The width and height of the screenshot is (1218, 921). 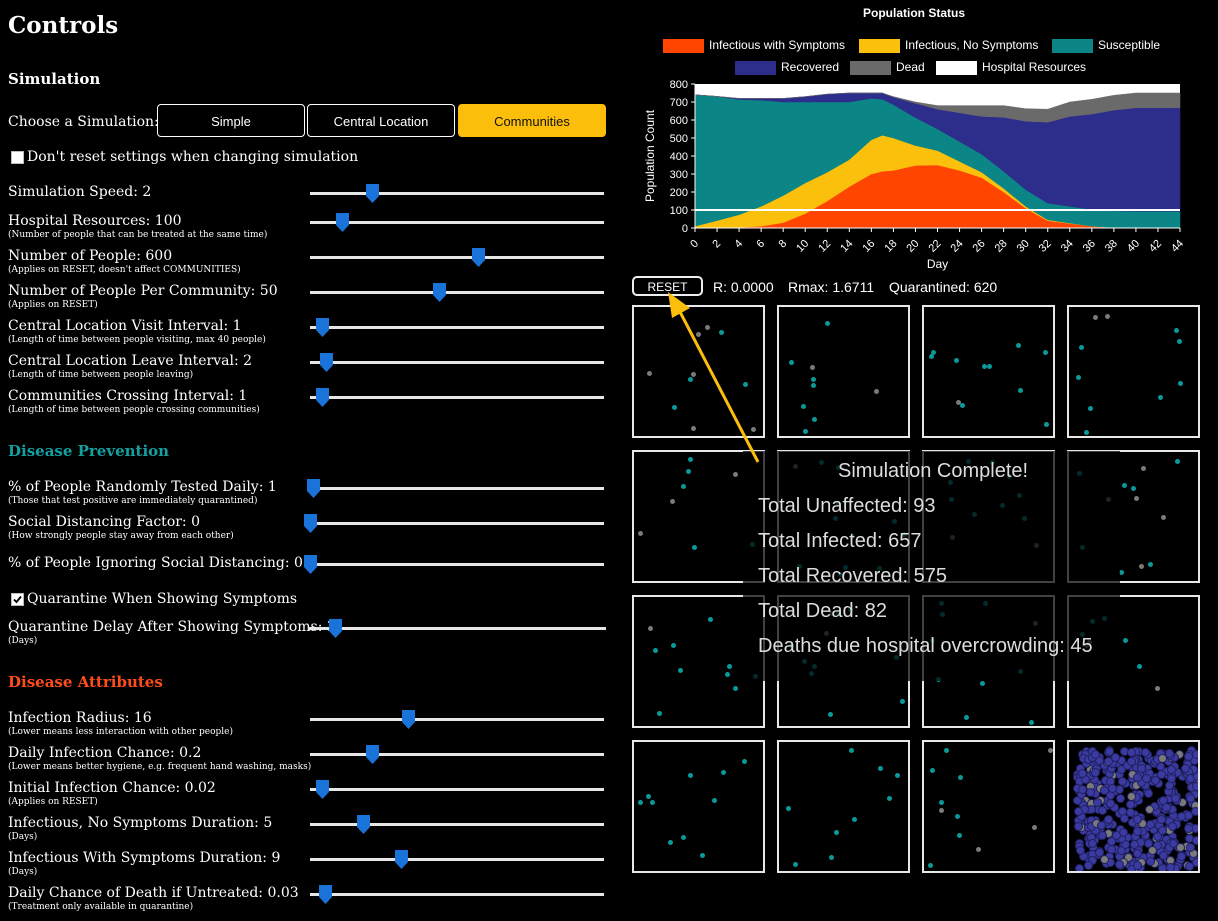 What do you see at coordinates (457, 894) in the screenshot?
I see `daily-chance-of-death-if-untreated-slider` at bounding box center [457, 894].